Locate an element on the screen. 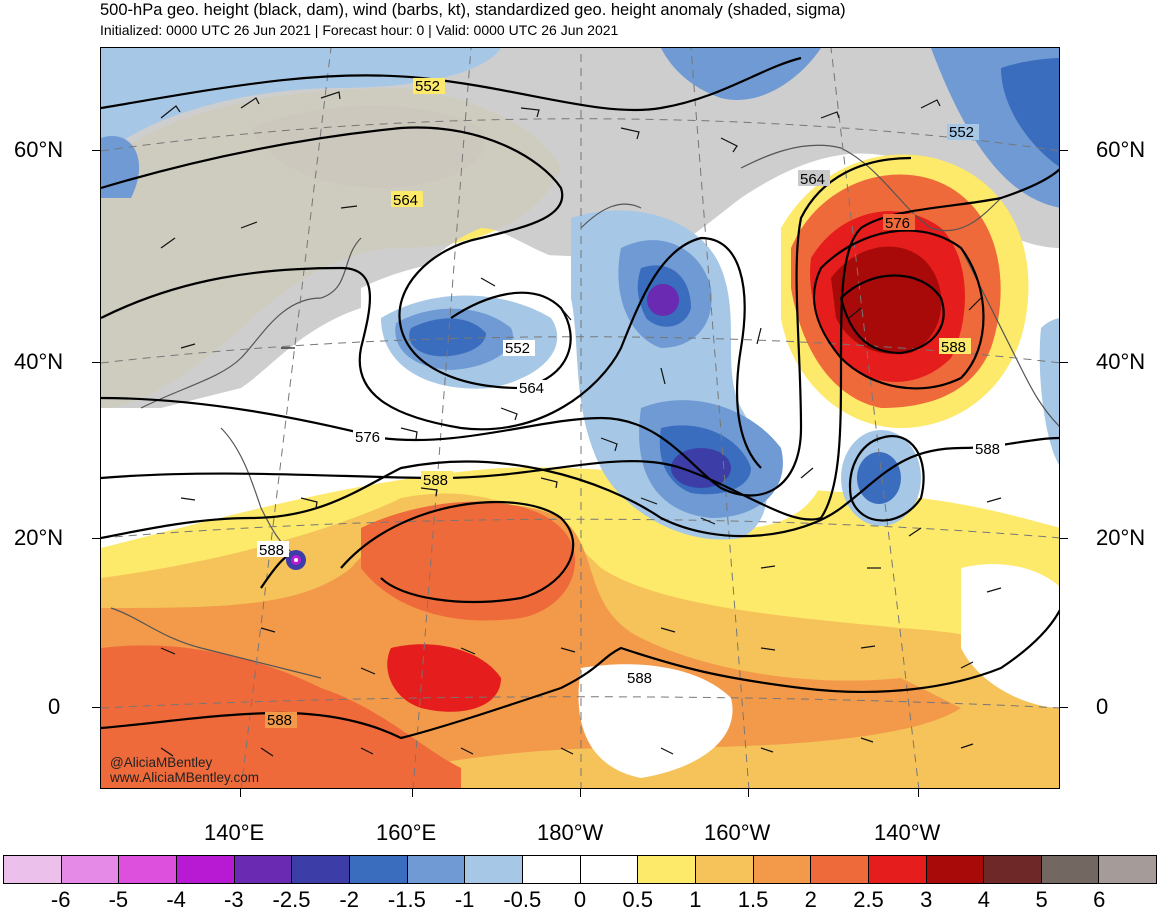  colorbar-label: -4 is located at coordinates (176, 899).